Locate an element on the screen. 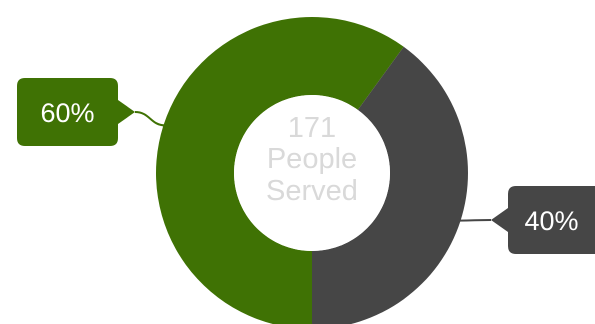  donut-hole is located at coordinates (312, 173).